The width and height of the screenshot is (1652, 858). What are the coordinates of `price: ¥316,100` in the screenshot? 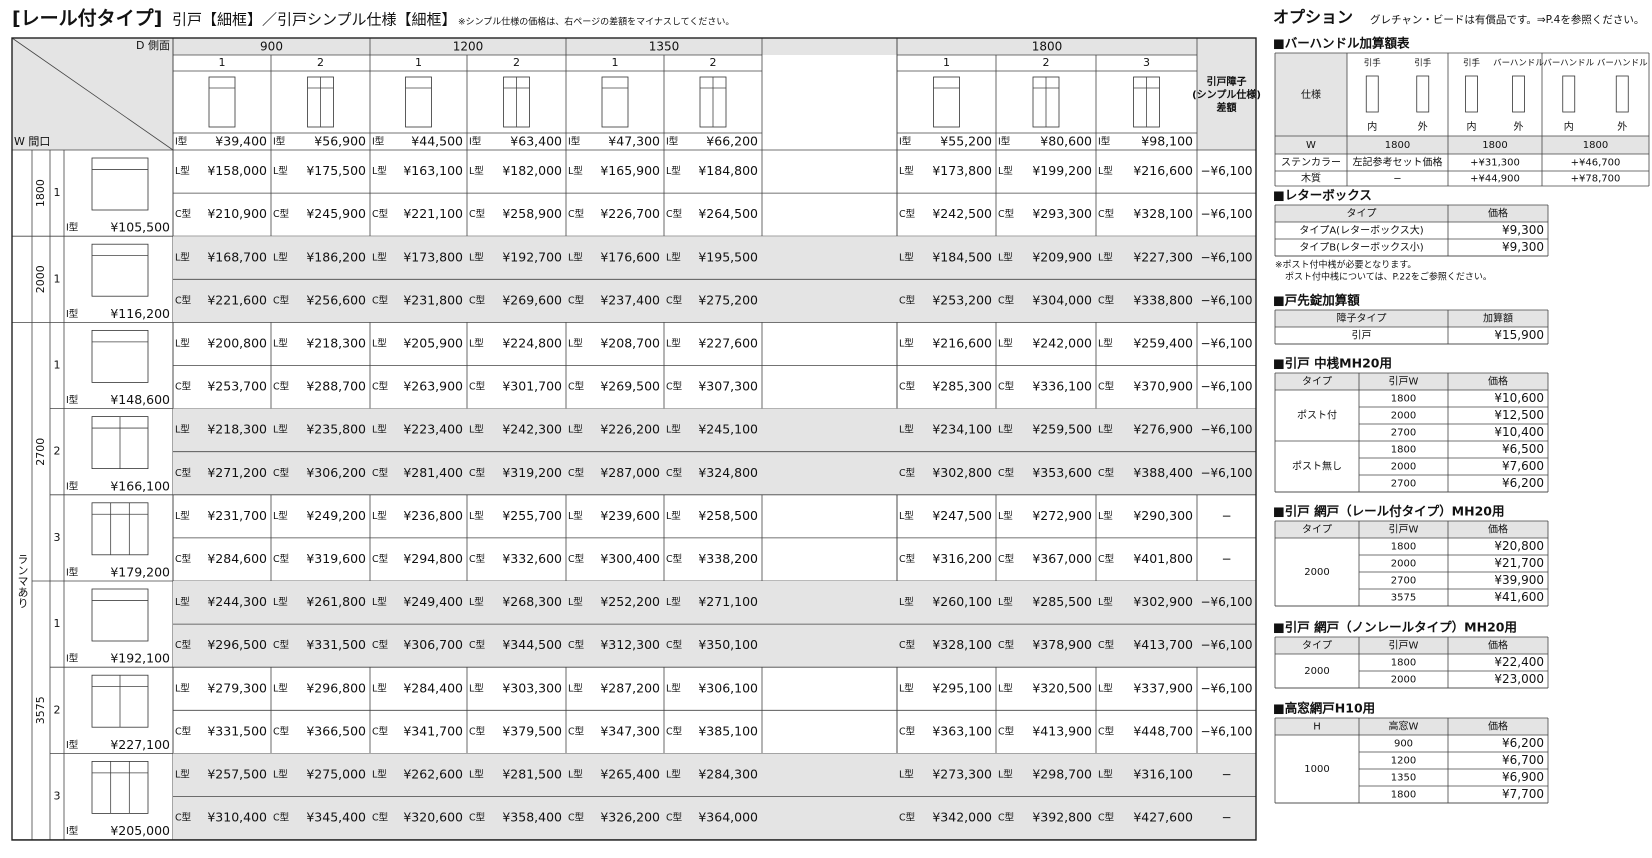 It's located at (1163, 773).